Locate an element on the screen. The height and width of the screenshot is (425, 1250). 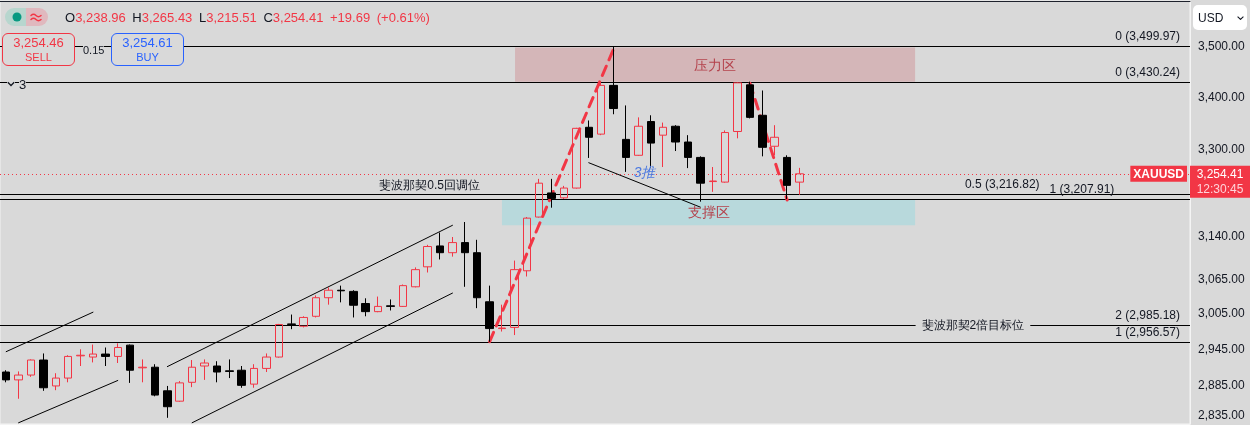
y-tick-label: 2,885.00 is located at coordinates (1222, 384).